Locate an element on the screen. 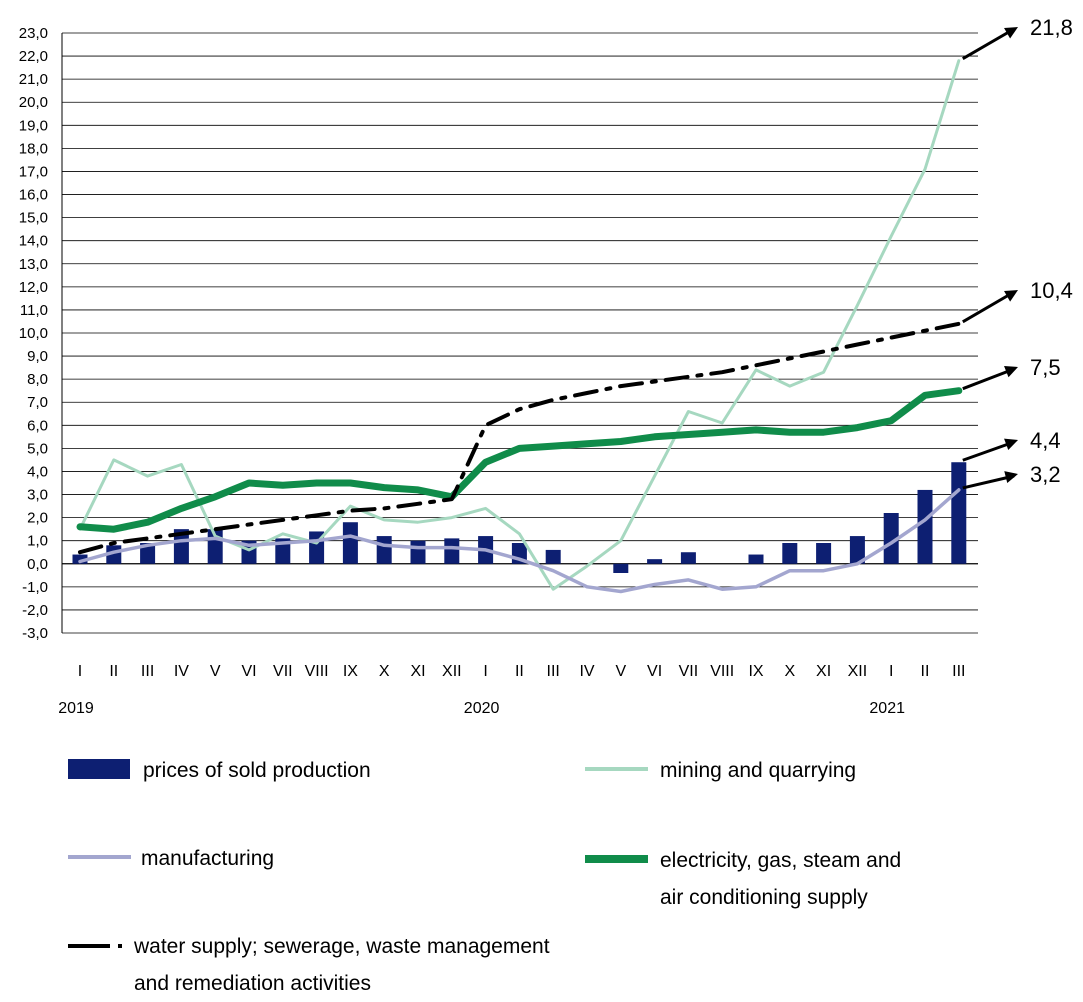 The width and height of the screenshot is (1083, 1002). manufacturing-line is located at coordinates (519, 541).